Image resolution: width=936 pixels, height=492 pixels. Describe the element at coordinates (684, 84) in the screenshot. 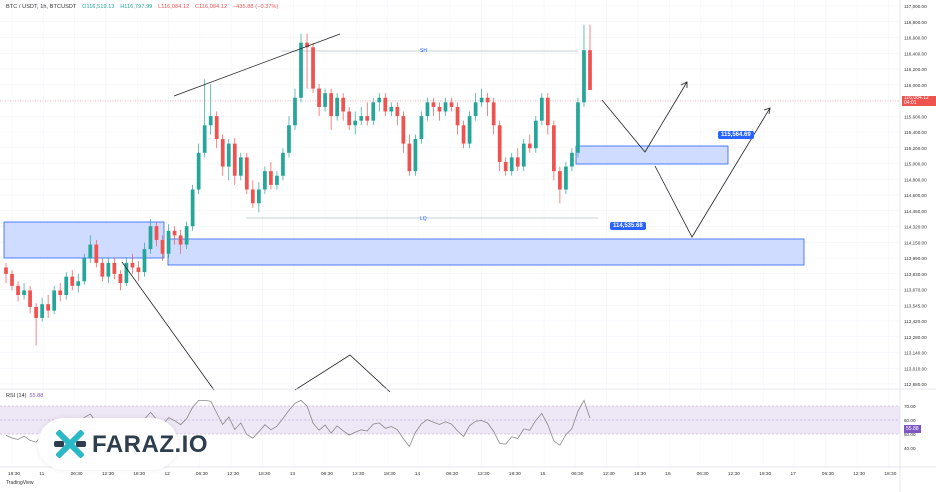

I see `arrow-head-upper` at that location.